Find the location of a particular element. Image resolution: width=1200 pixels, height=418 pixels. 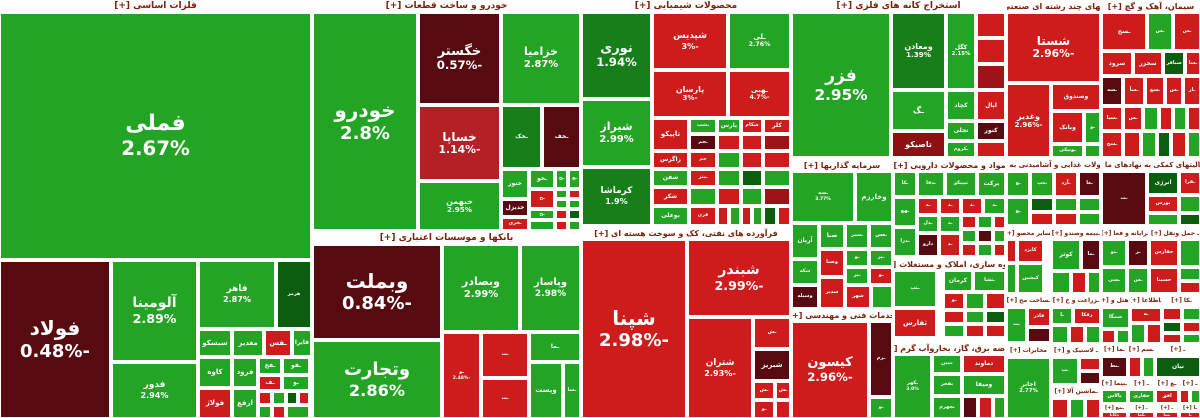

stock-tile: وصنا is located at coordinates (832, 263).